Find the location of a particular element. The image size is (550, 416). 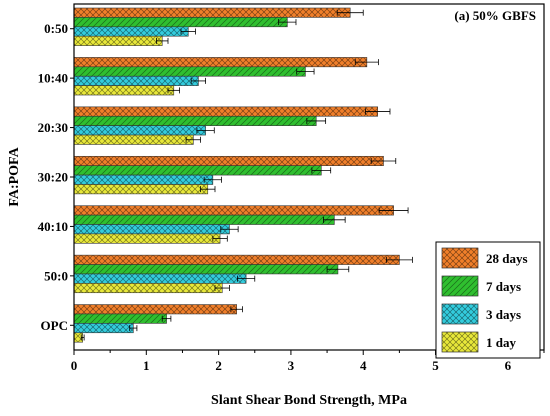

y-tick-label: 40:10 is located at coordinates (53, 226).